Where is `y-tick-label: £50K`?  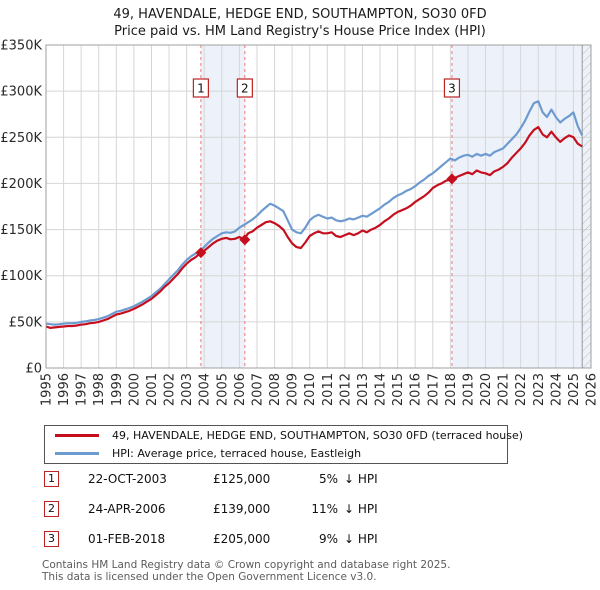 y-tick-label: £50K is located at coordinates (26, 322).